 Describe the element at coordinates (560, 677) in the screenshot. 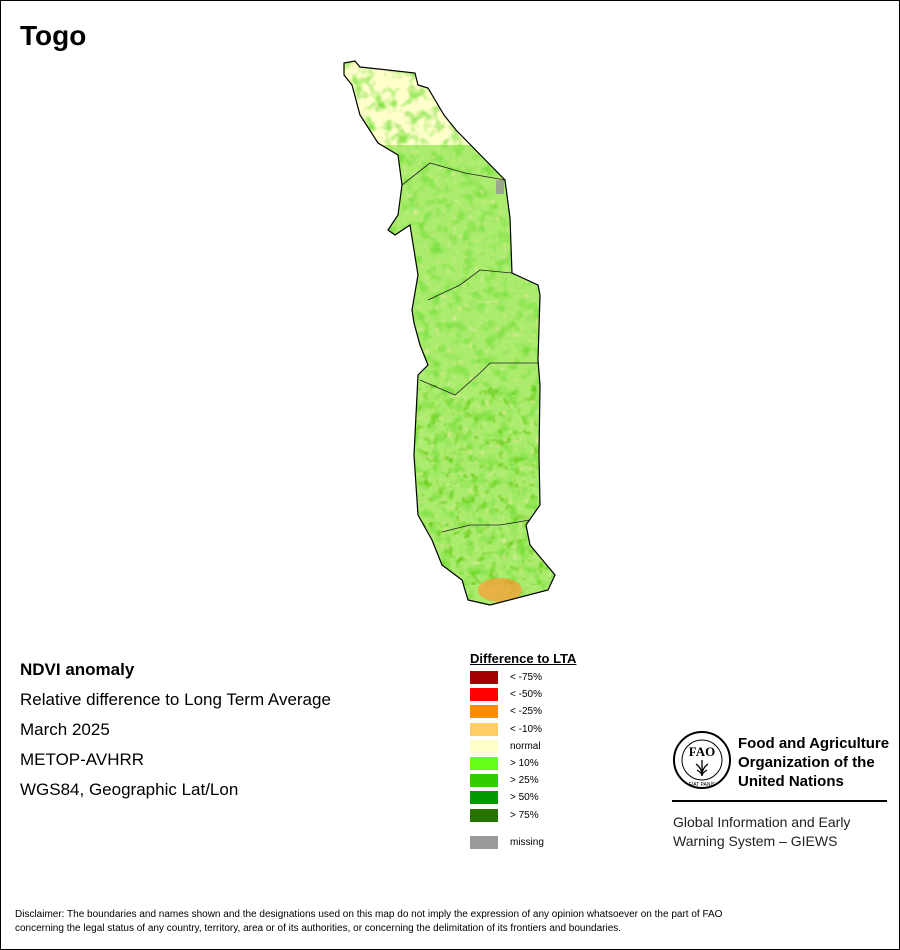

I see `legend-item: < -75%` at that location.